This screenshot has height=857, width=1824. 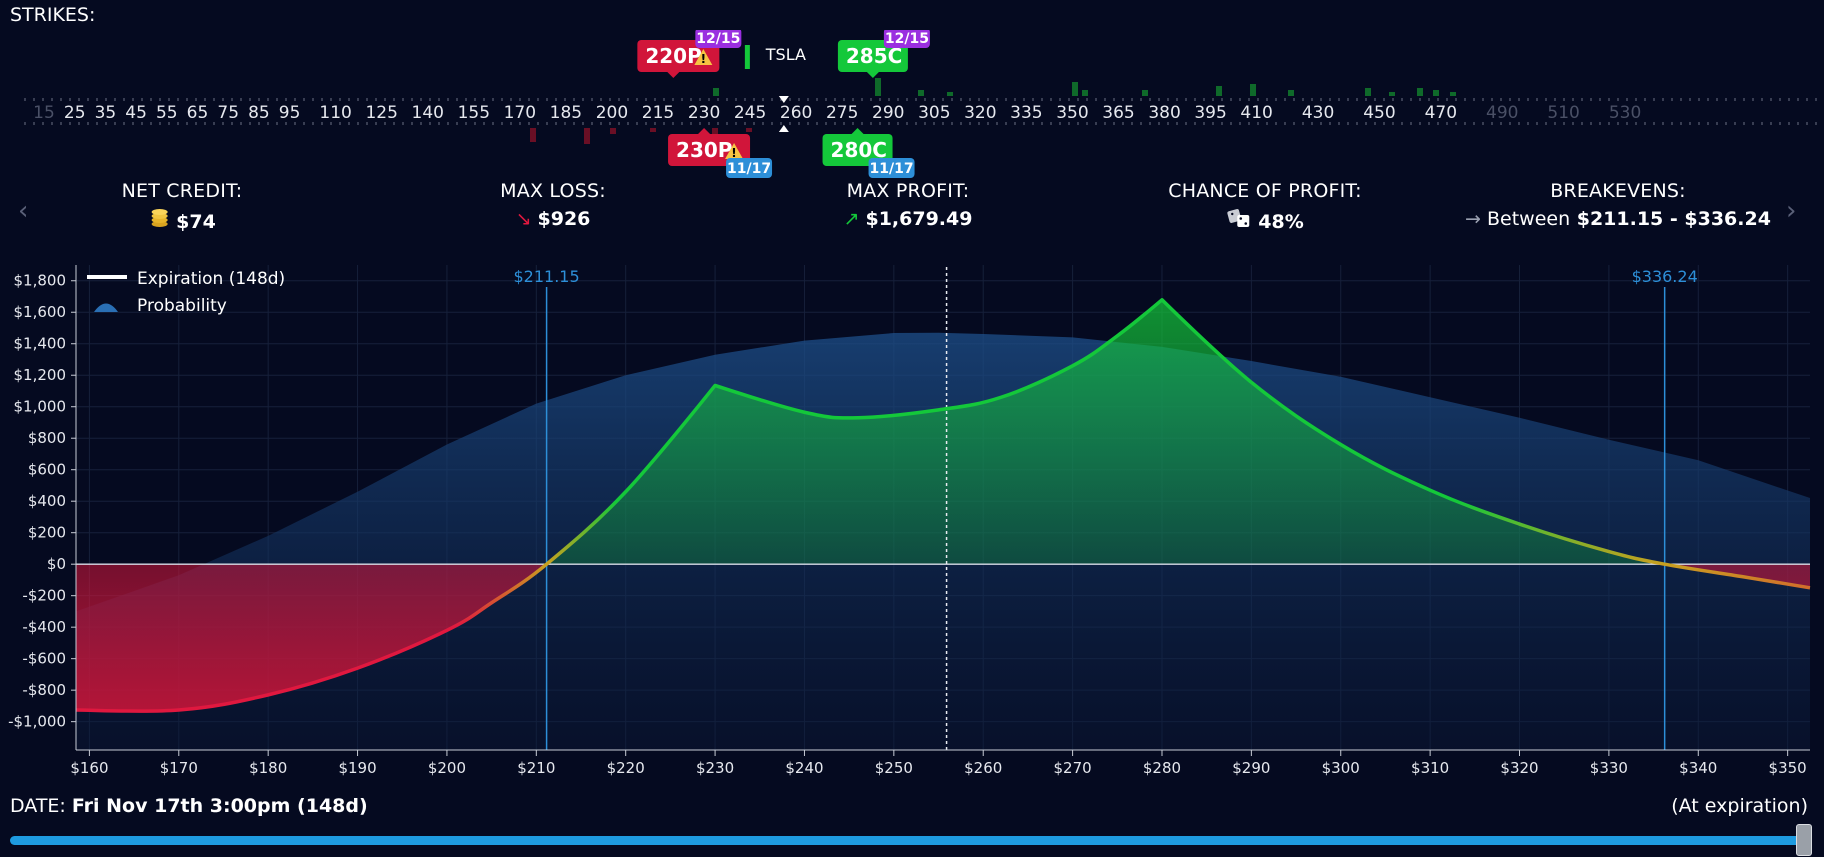 I want to click on strike-tick-label: 450, so click(x=1379, y=113).